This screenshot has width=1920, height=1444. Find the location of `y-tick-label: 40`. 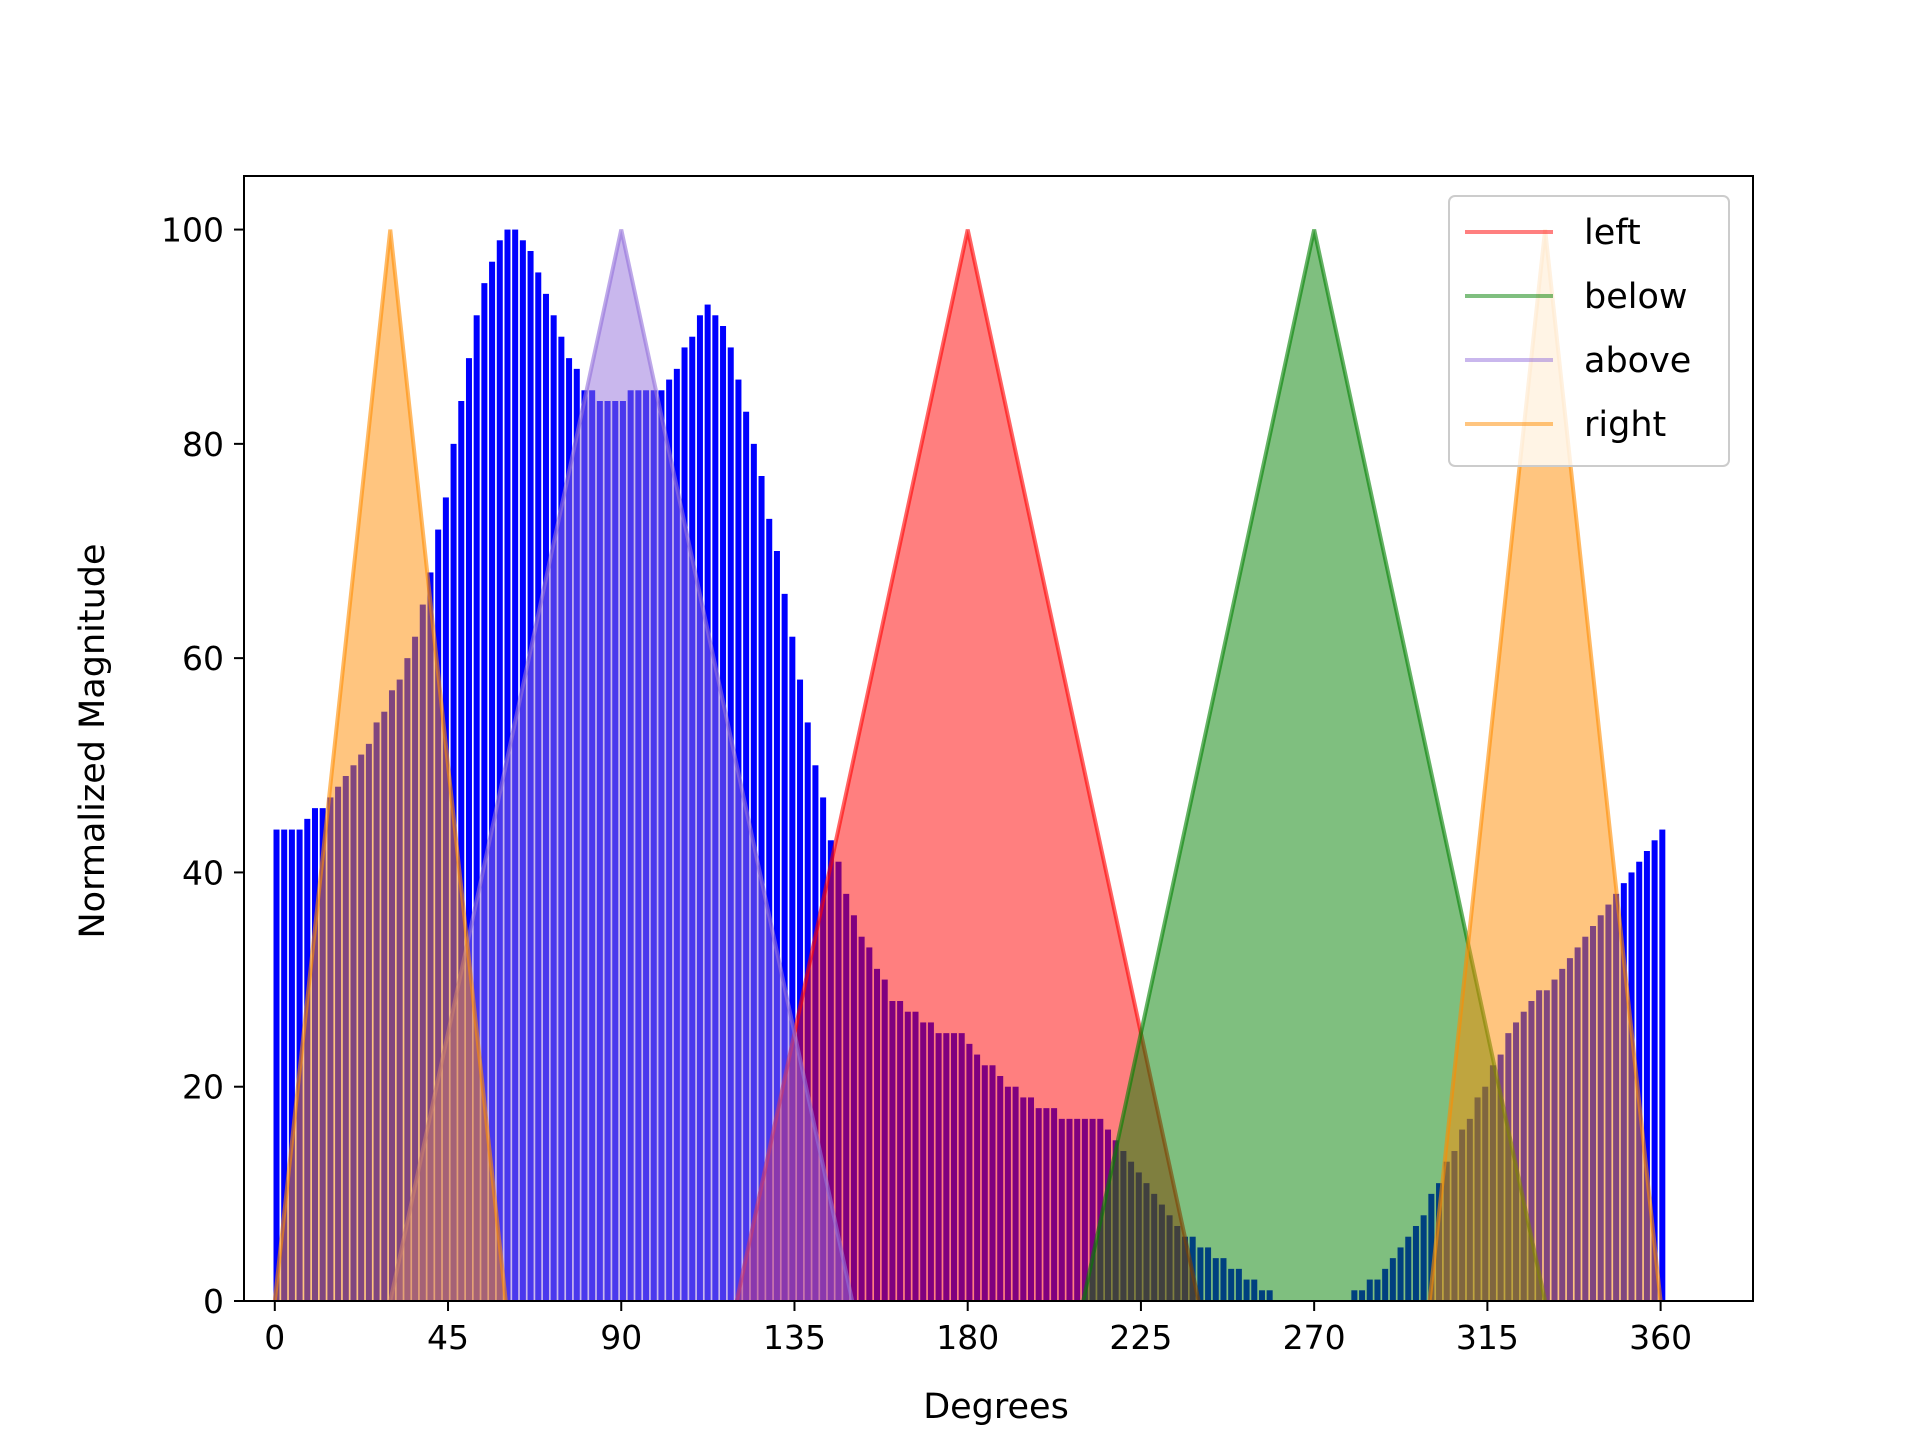

y-tick-label: 40 is located at coordinates (203, 872).